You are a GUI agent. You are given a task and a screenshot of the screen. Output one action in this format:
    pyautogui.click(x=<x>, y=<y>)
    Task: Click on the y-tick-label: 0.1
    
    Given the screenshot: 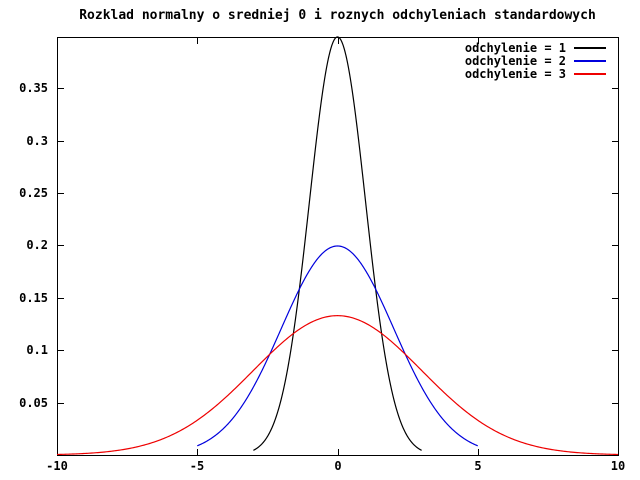 What is the action you would take?
    pyautogui.click(x=37, y=350)
    